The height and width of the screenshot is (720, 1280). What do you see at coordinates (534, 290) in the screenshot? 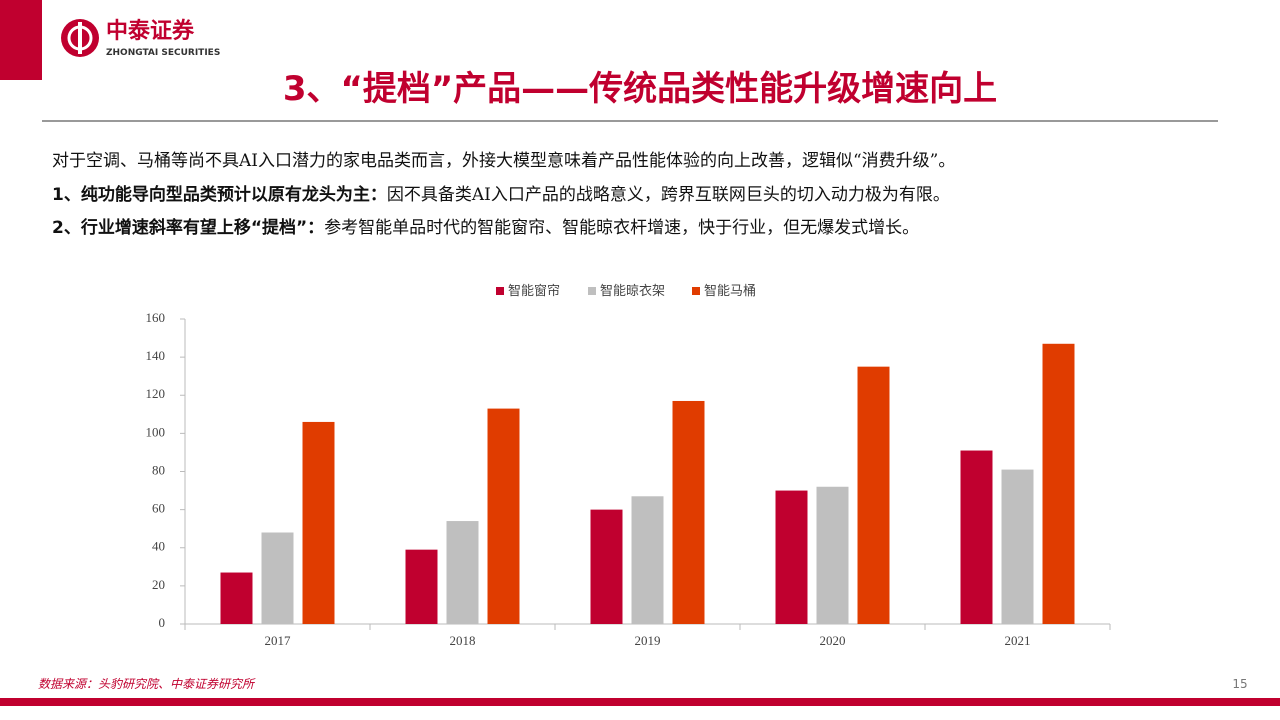
I see `legend-label: 智能窗帘` at bounding box center [534, 290].